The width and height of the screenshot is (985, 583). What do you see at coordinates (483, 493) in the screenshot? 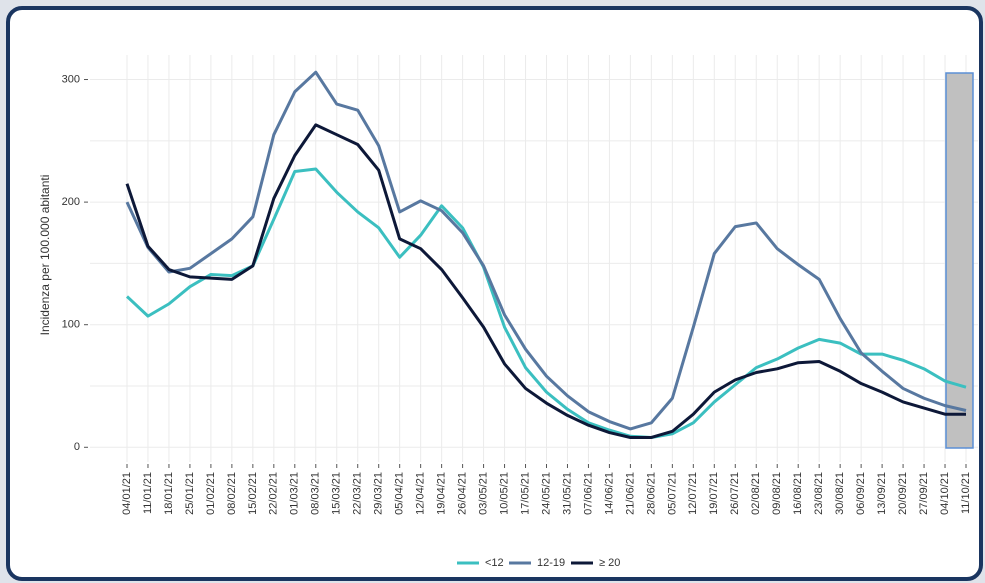
I see `x-tick-label: 03/05/21` at bounding box center [483, 493].